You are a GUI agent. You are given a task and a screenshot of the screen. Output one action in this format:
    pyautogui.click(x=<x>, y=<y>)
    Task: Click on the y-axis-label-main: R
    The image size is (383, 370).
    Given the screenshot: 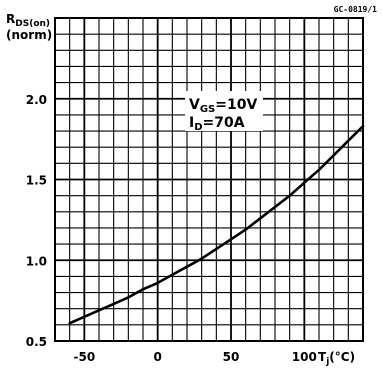 What is the action you would take?
    pyautogui.click(x=10, y=19)
    